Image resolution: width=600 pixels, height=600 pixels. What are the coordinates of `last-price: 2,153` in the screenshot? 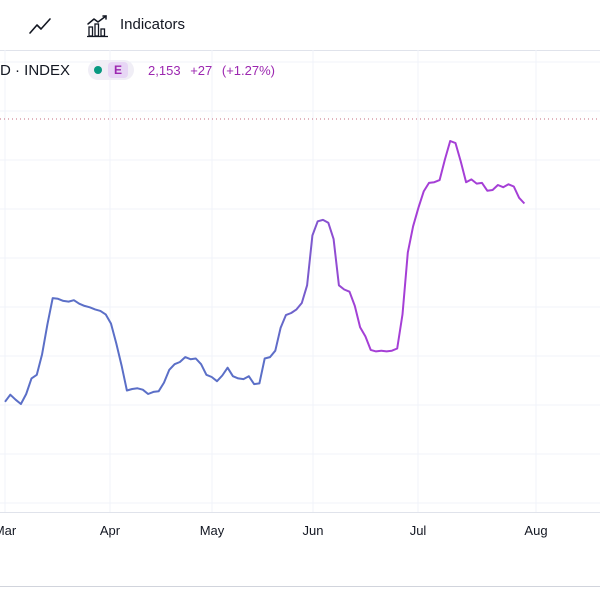 It's located at (164, 70).